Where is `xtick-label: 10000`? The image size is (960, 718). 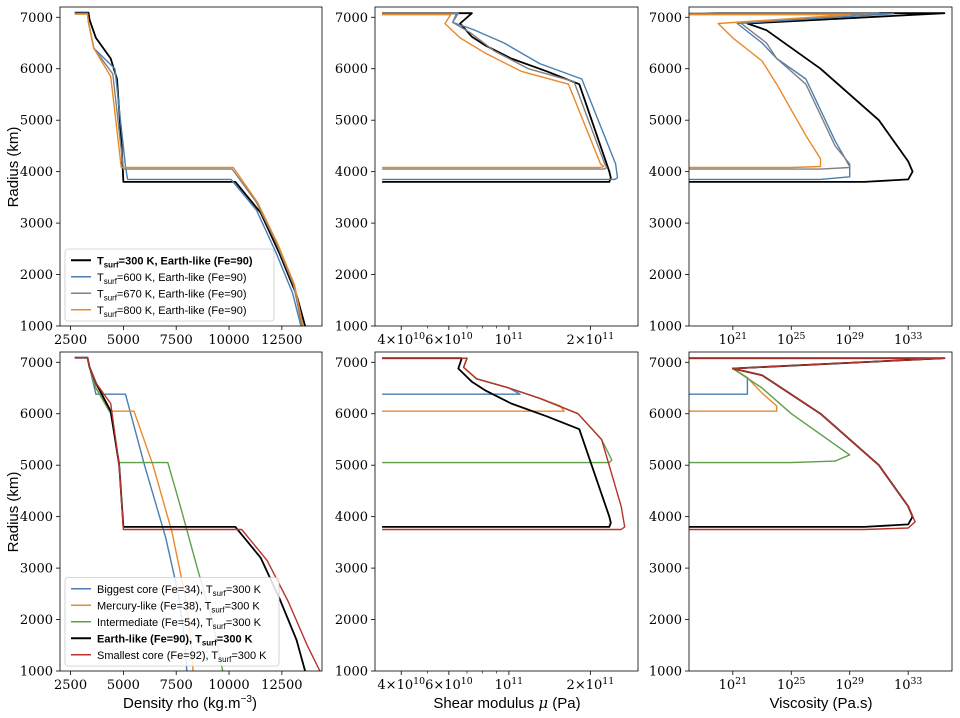
xtick-label: 10000 is located at coordinates (228, 340).